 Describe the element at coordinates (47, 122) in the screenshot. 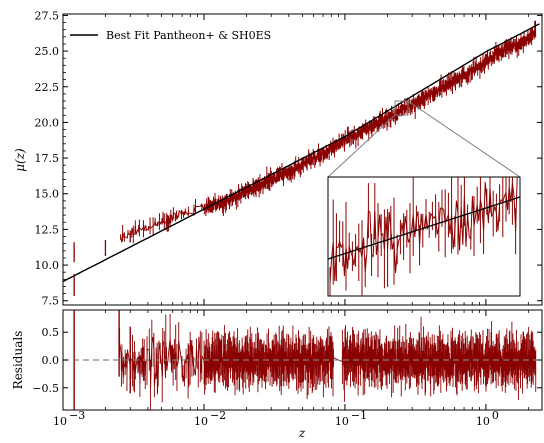

I see `y-tick-label: 20.0` at that location.